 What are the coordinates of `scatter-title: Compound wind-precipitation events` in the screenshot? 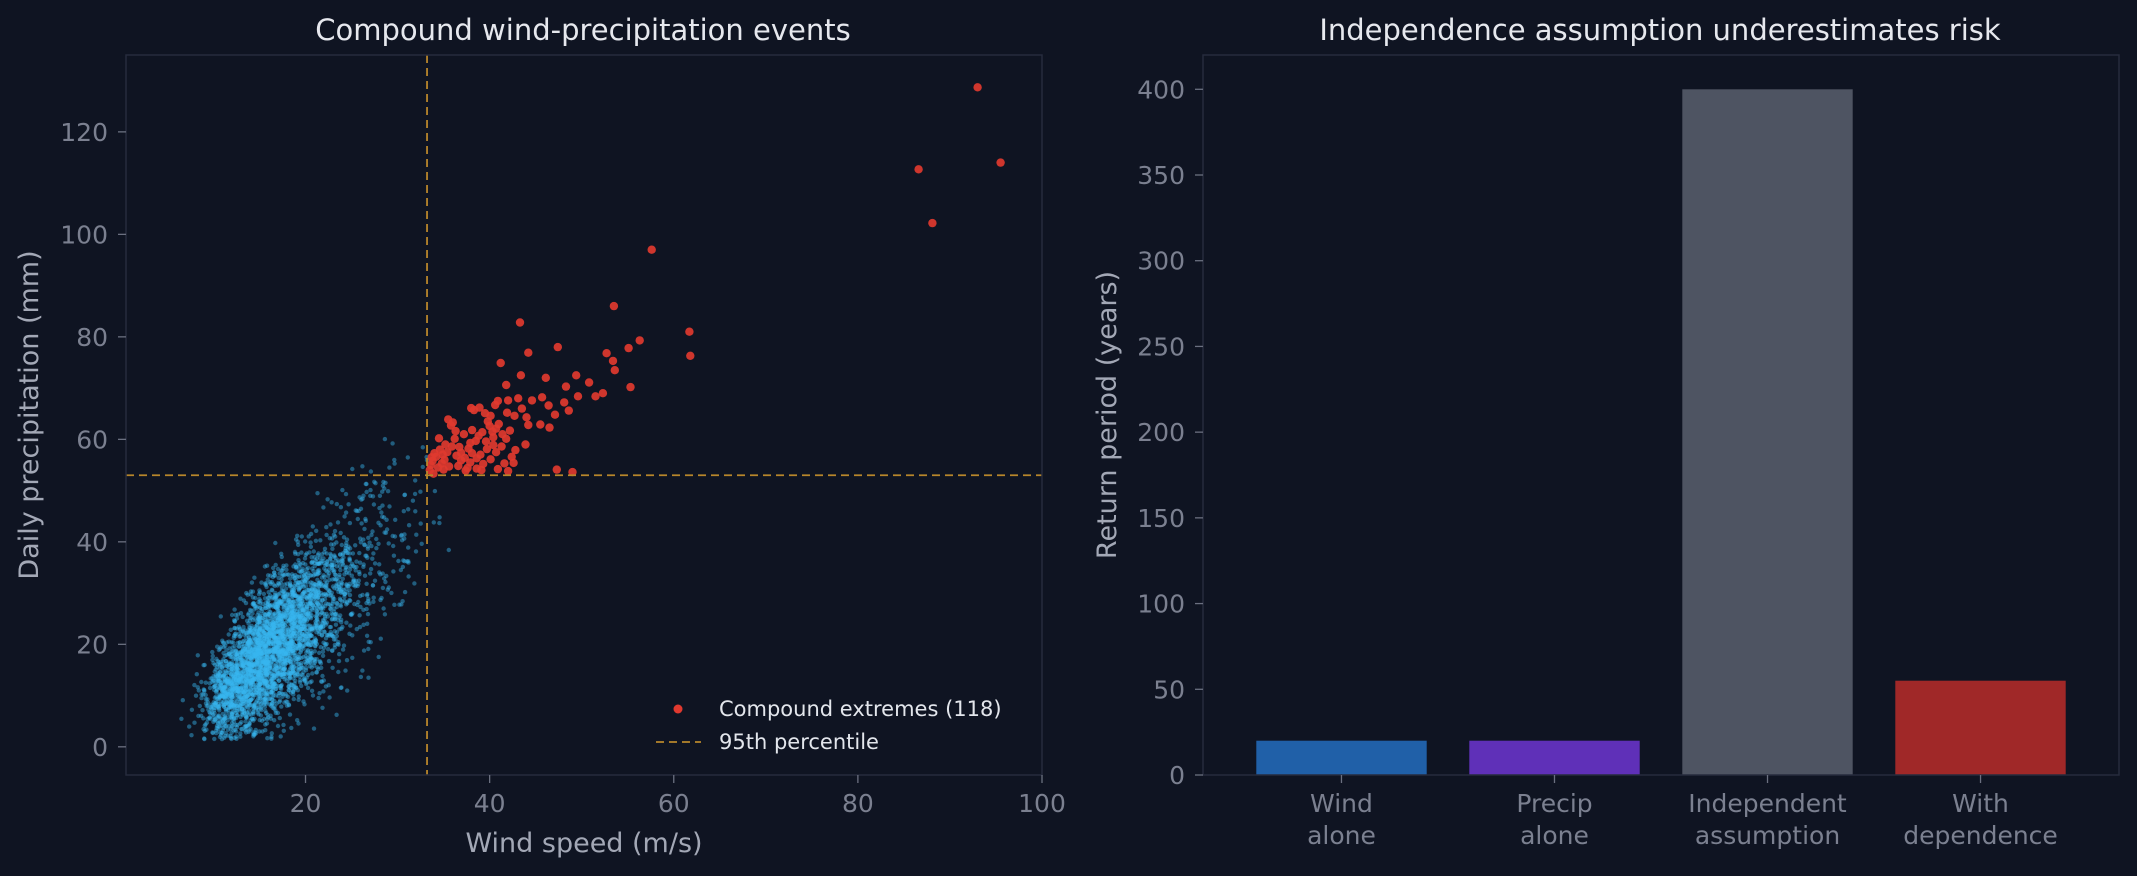 It's located at (582, 30).